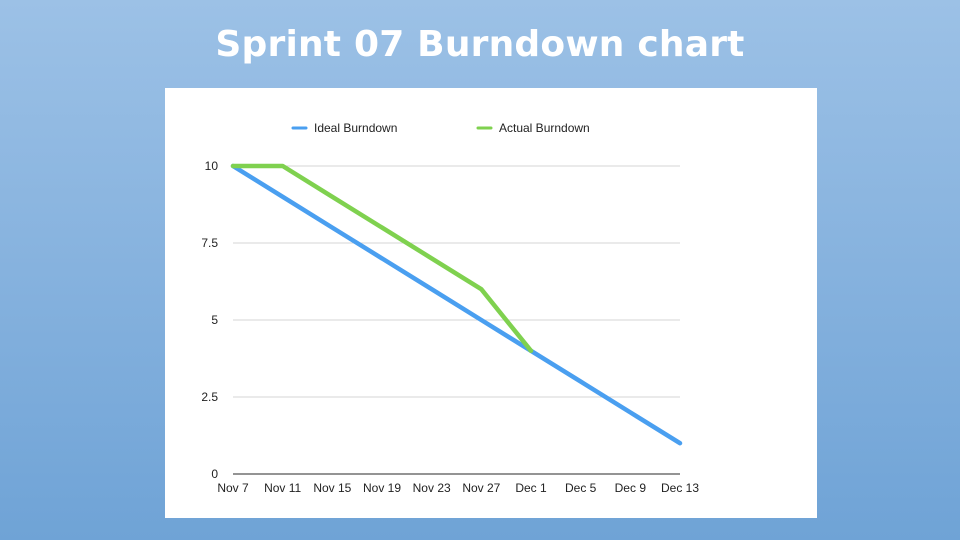 The height and width of the screenshot is (540, 960). Describe the element at coordinates (382, 258) in the screenshot. I see `actual-burndown-line` at that location.